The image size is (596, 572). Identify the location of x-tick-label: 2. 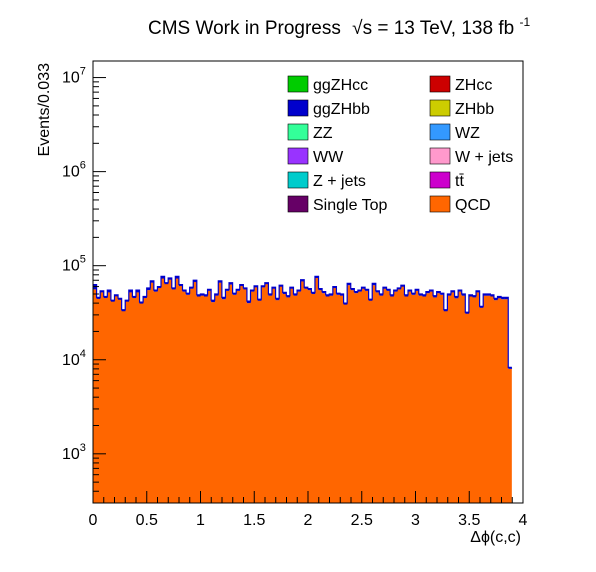
(308, 520).